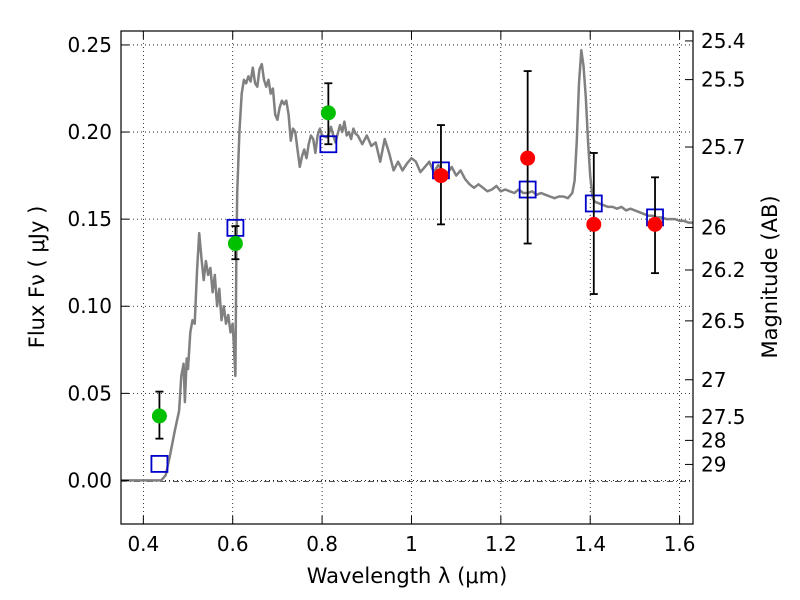 The height and width of the screenshot is (600, 800). I want to click on y-tick-label: 0.25, so click(89, 45).